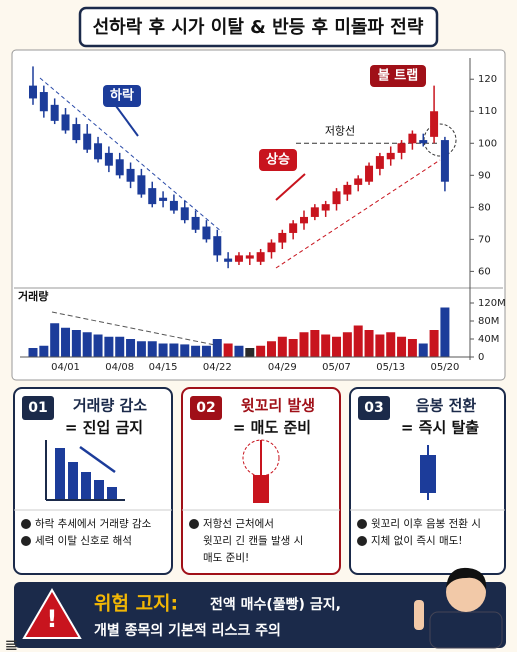 The height and width of the screenshot is (652, 517). Describe the element at coordinates (33, 296) in the screenshot. I see `volume-title: 거래량` at that location.